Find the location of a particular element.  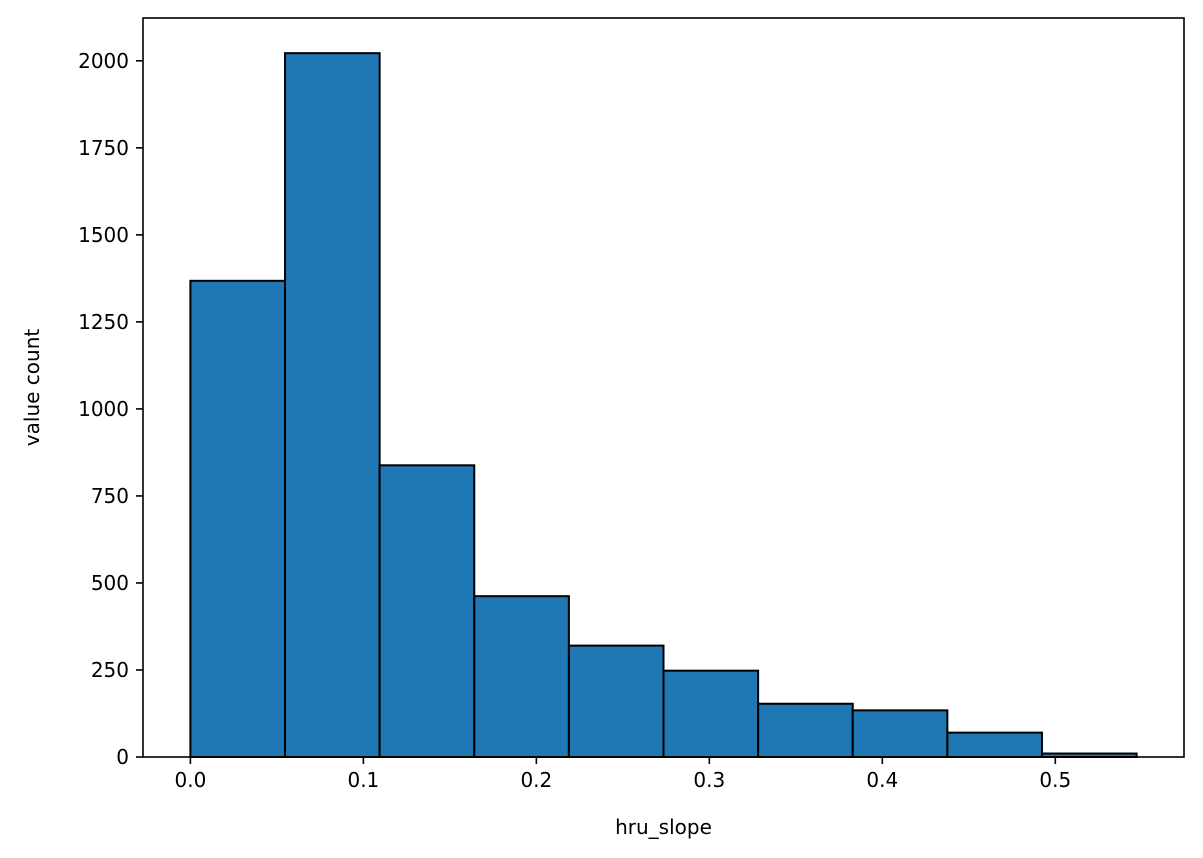

x-tick-label: 0.1 is located at coordinates (363, 780).